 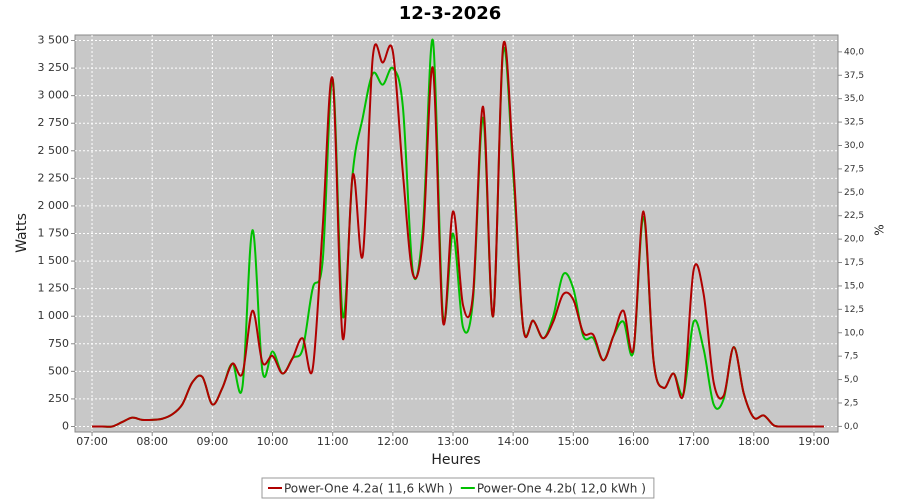 I want to click on y2-tick-label: 12,5, so click(x=854, y=310).